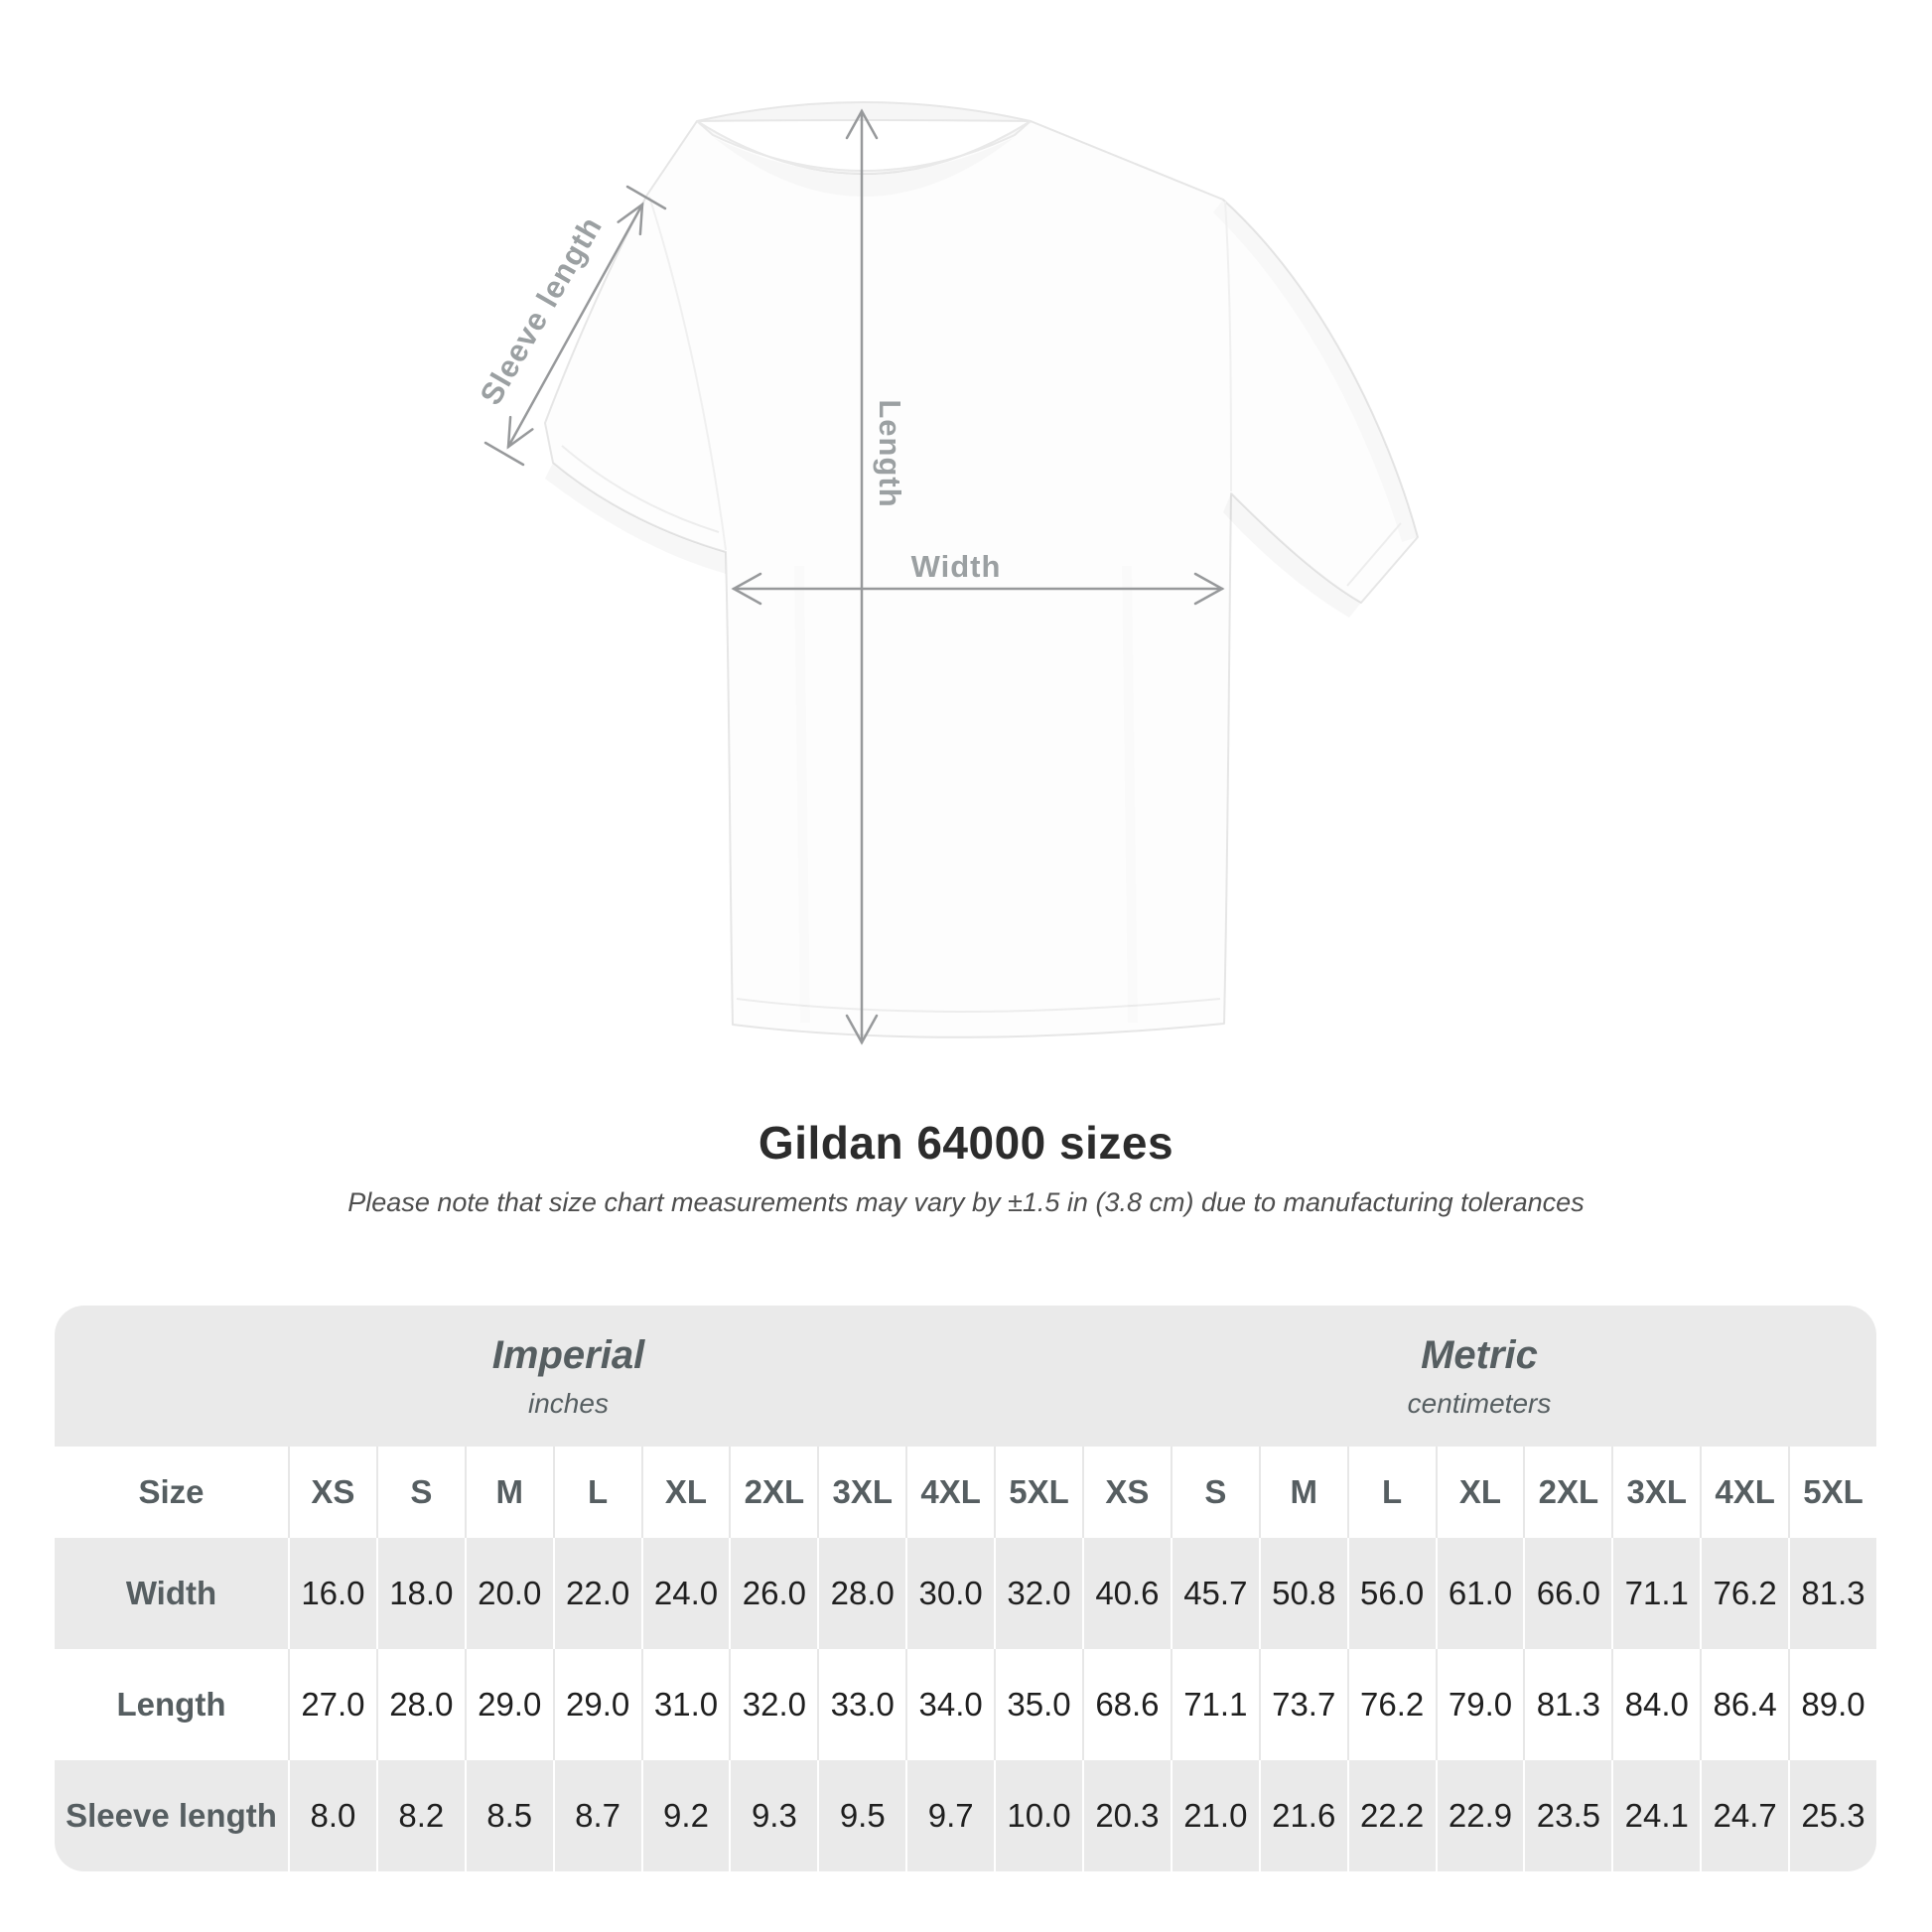  I want to click on page-title: Gildan 64000 sizes, so click(966, 1143).